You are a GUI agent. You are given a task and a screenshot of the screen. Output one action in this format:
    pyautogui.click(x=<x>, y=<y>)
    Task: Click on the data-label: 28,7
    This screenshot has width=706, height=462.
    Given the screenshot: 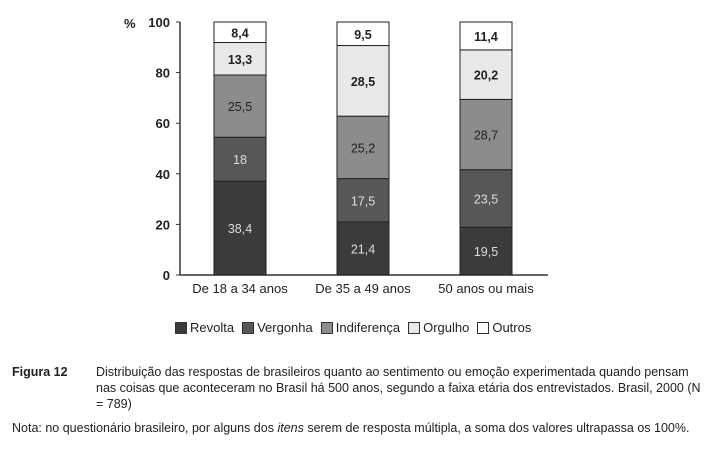 What is the action you would take?
    pyautogui.click(x=486, y=136)
    